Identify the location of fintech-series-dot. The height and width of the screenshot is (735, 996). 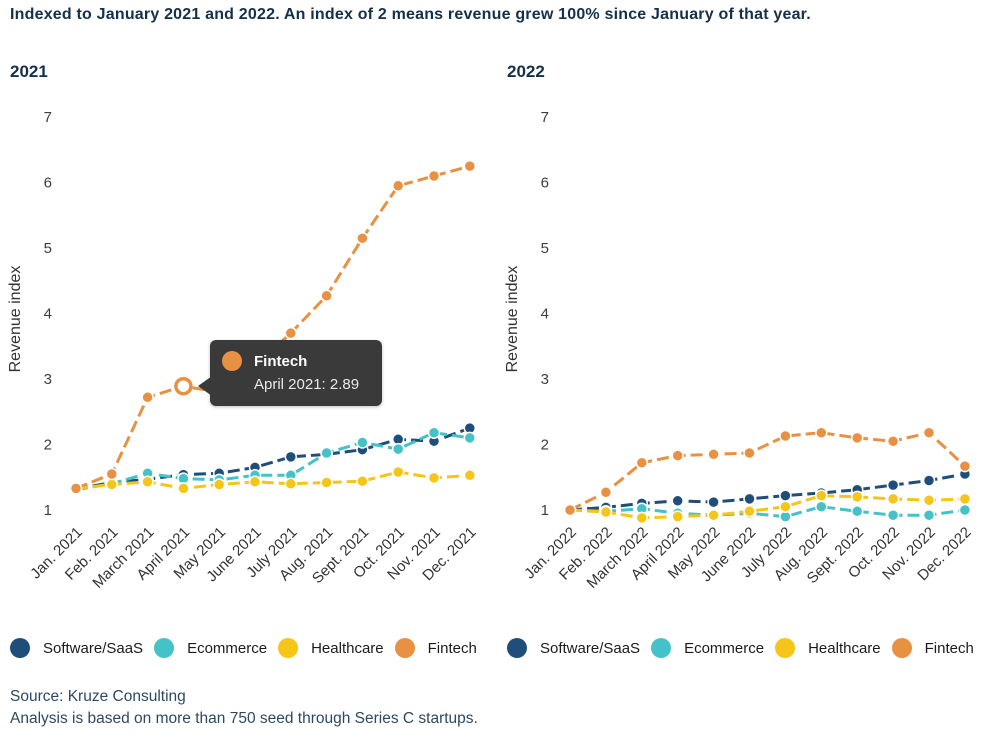
(232, 361).